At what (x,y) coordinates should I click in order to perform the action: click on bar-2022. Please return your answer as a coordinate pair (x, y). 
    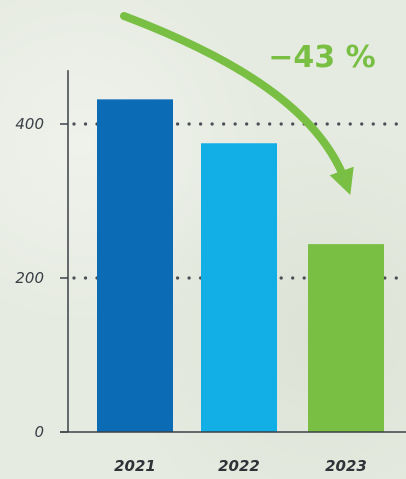
    Looking at the image, I should click on (239, 287).